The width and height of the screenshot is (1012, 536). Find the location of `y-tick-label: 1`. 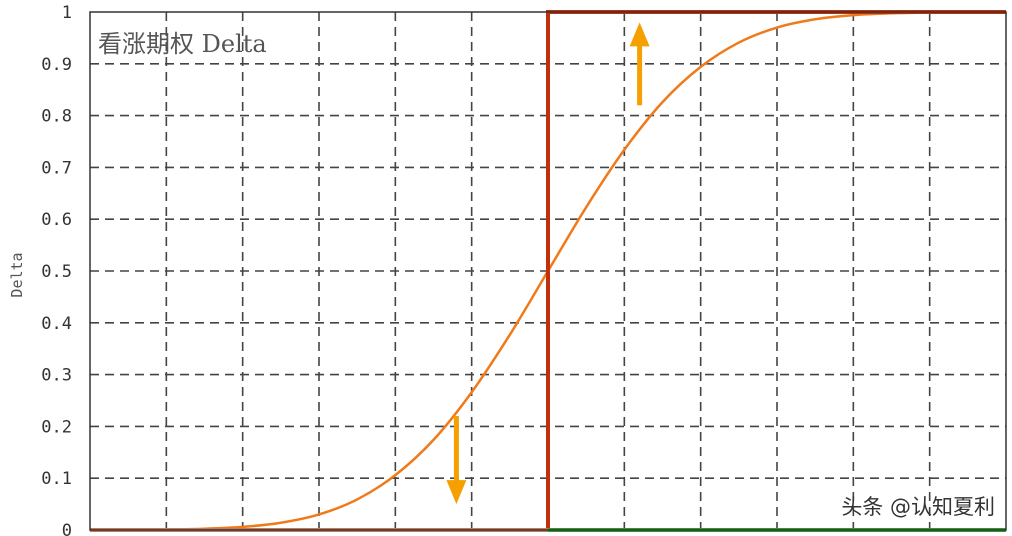

y-tick-label: 1 is located at coordinates (67, 13).